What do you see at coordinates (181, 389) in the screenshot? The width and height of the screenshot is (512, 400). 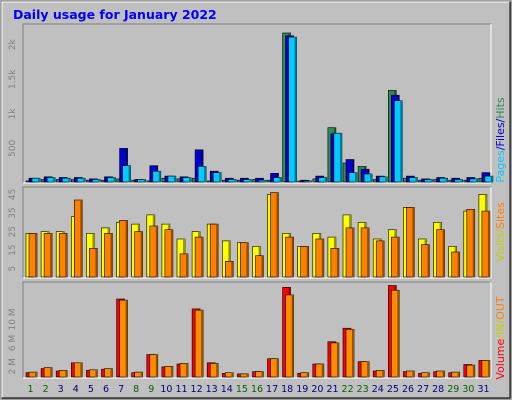 I see `x-axis-day-label-11: 11` at bounding box center [181, 389].